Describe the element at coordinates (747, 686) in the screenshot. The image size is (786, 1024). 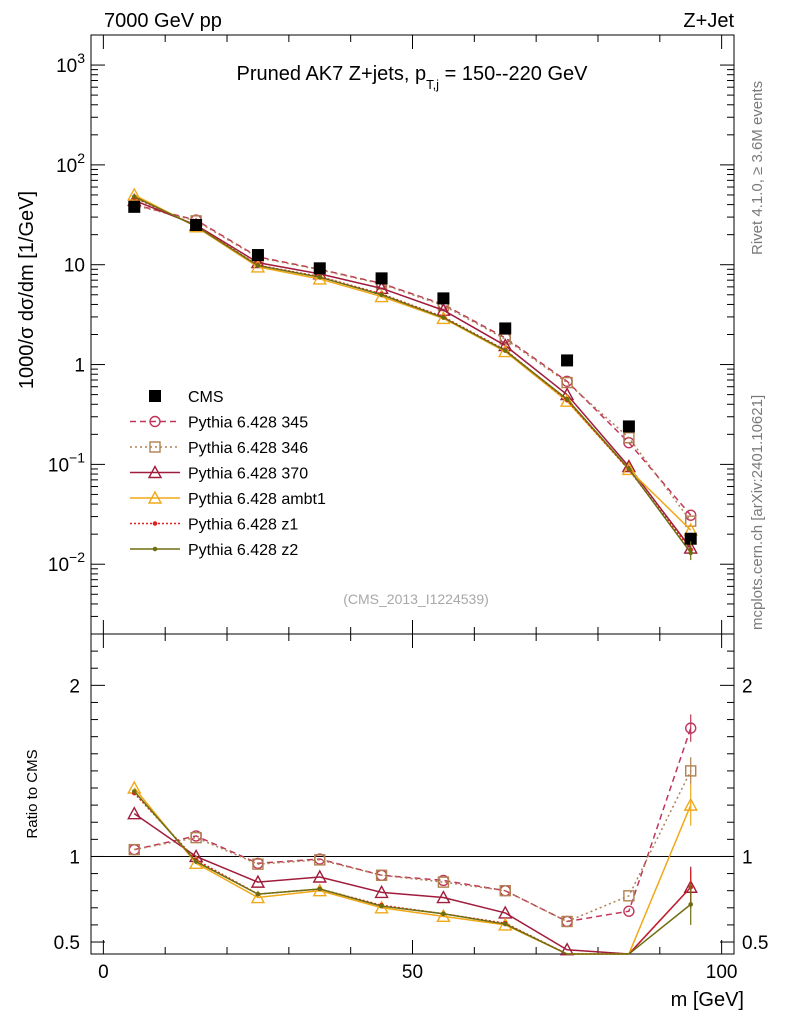
I see `ratio-tick-label-right: 2` at that location.